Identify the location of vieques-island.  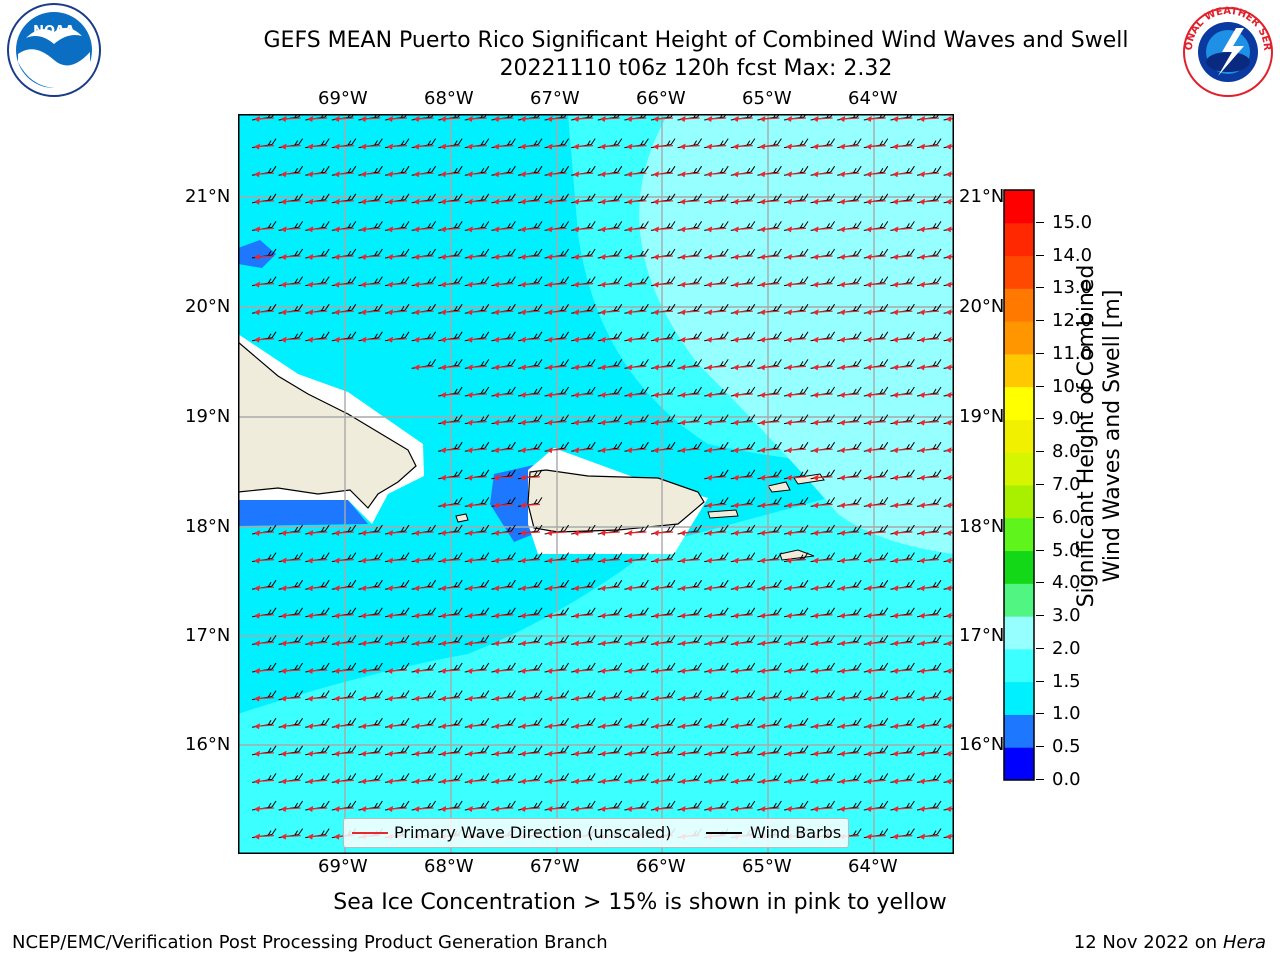
(723, 514).